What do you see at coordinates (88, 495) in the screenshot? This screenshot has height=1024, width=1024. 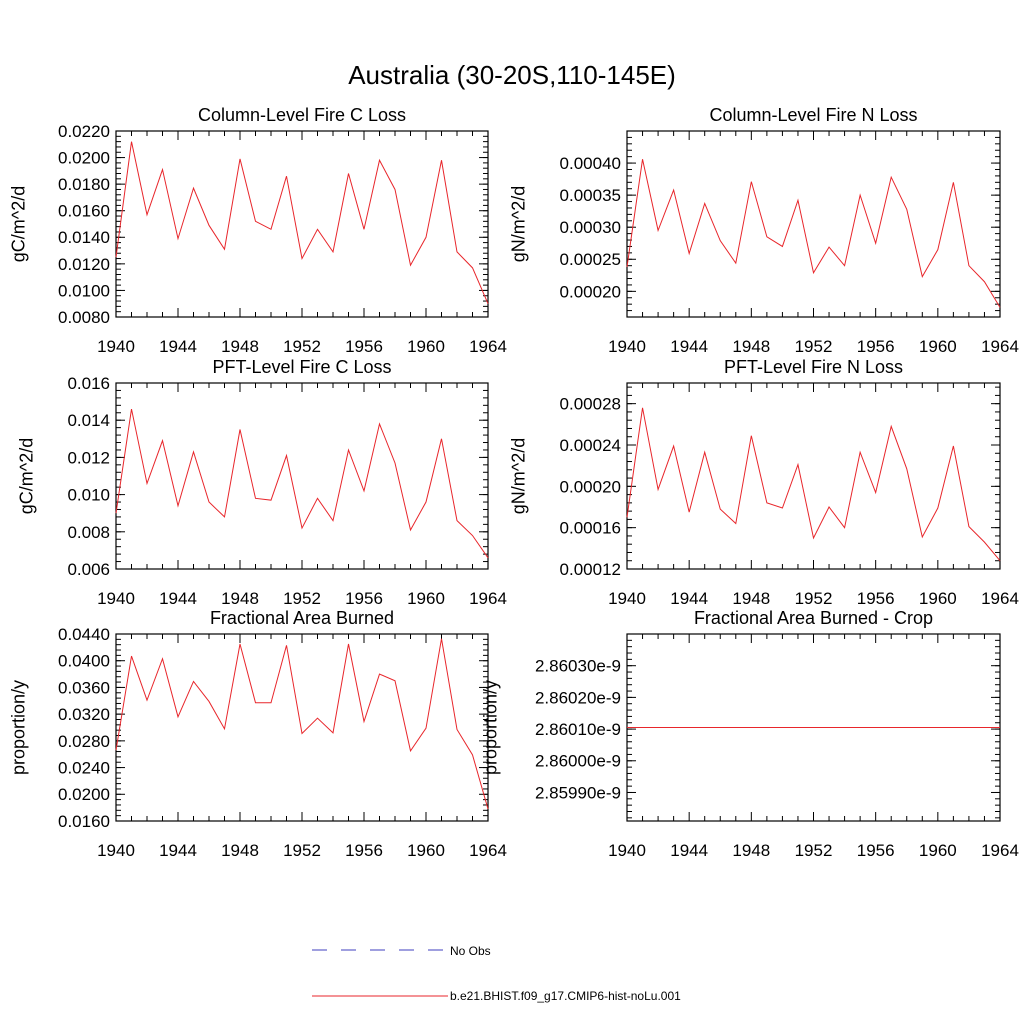 I see `y-tick-label: 0.010` at bounding box center [88, 495].